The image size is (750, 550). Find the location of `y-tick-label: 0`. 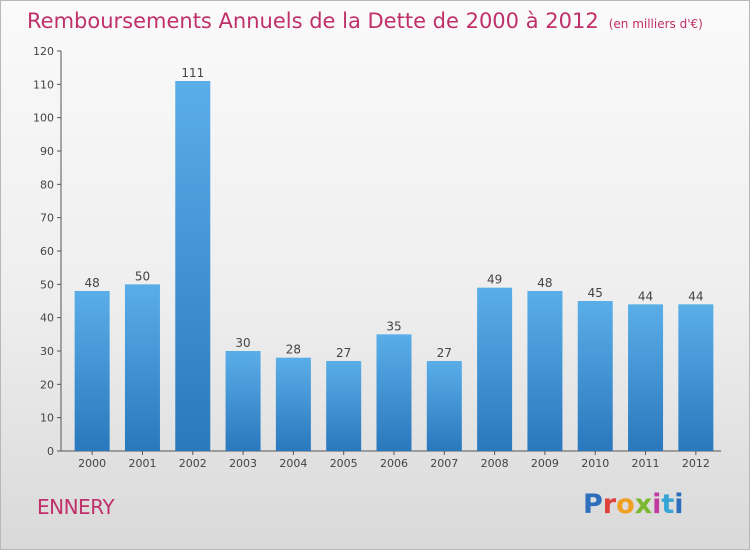

y-tick-label: 0 is located at coordinates (50, 451).